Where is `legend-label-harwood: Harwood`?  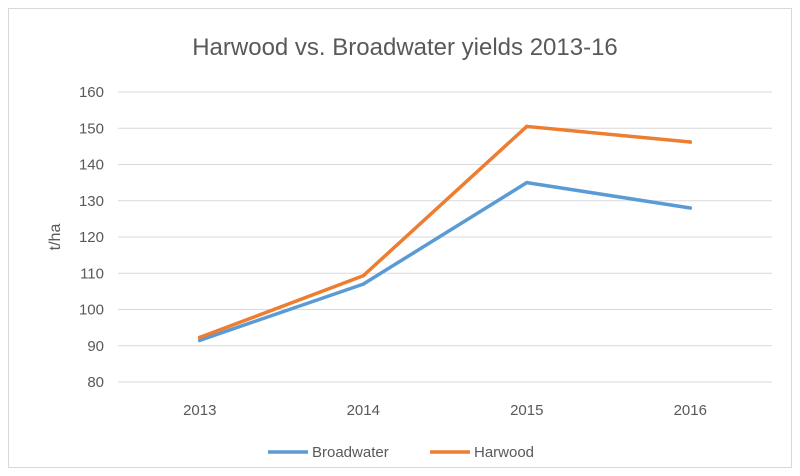 legend-label-harwood: Harwood is located at coordinates (504, 452).